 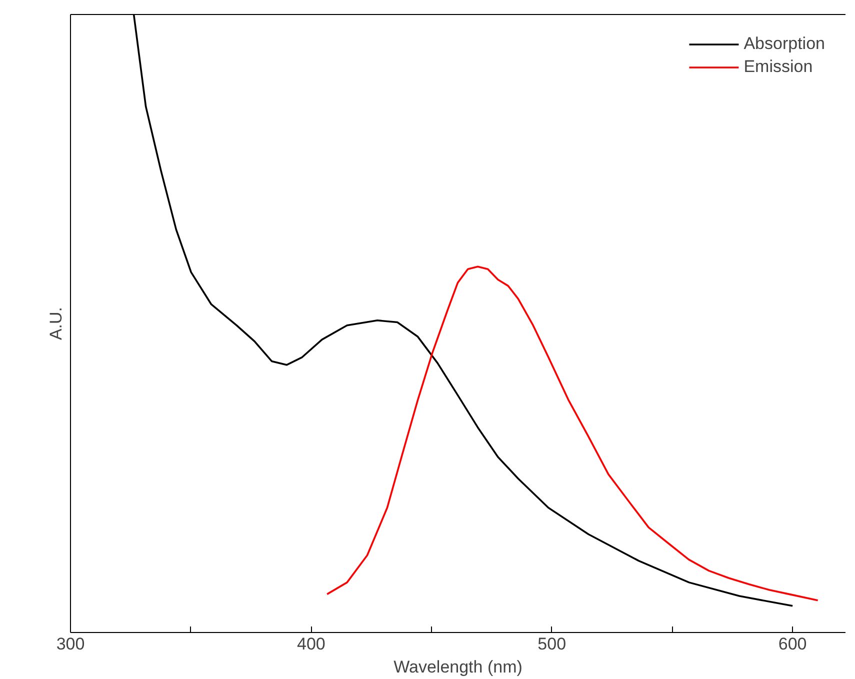 What do you see at coordinates (792, 644) in the screenshot?
I see `x-tick-label: 600` at bounding box center [792, 644].